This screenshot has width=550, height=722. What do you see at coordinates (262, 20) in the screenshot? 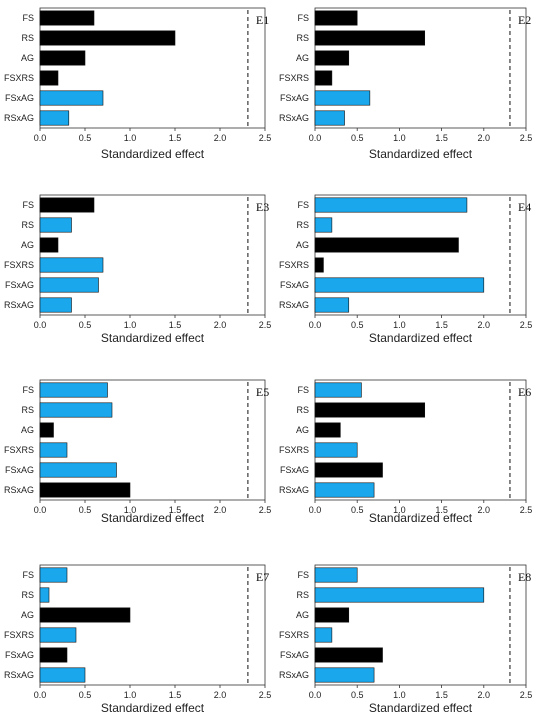
I see `panel-label: E1` at bounding box center [262, 20].